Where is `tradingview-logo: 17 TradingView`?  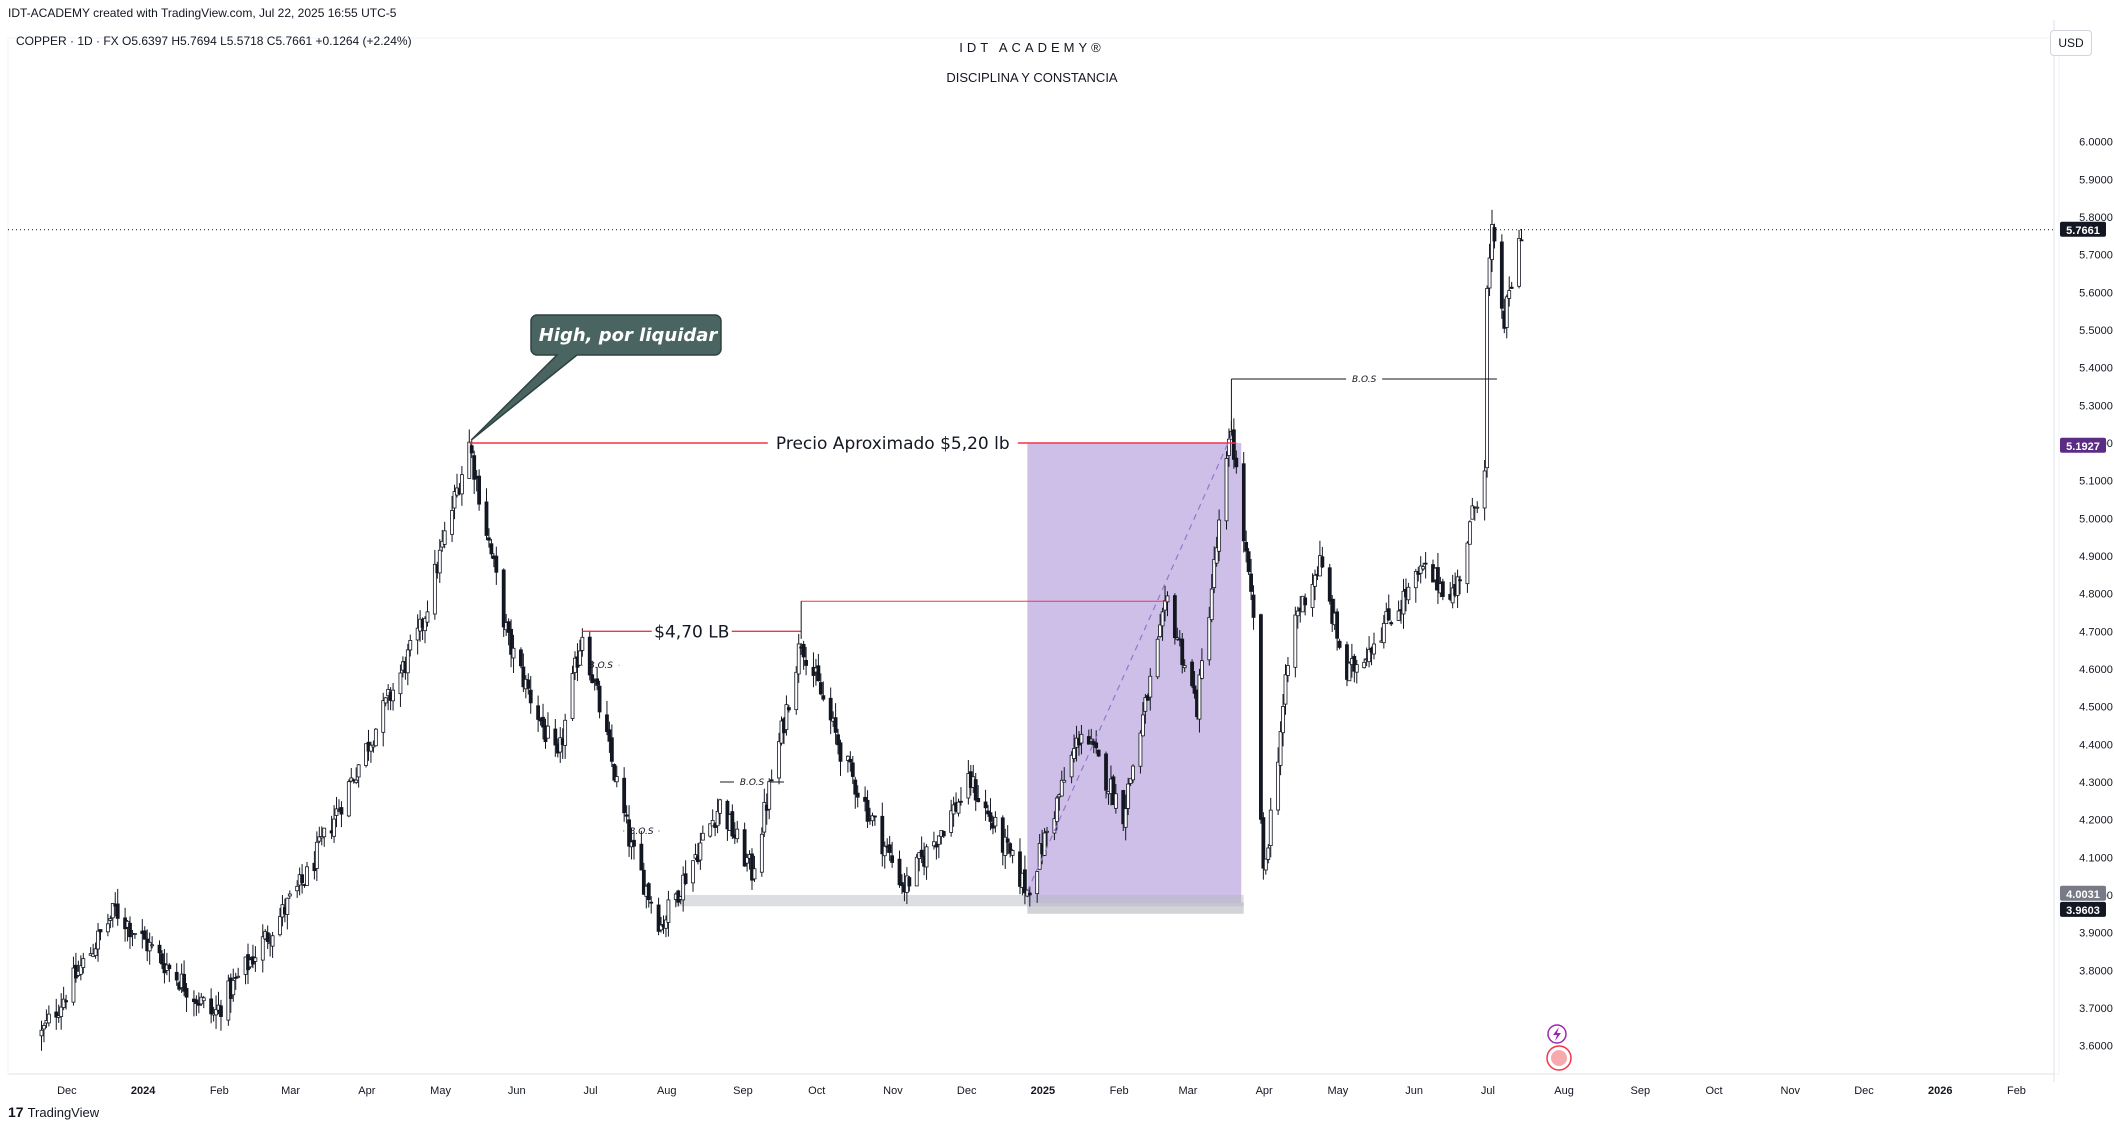 tradingview-logo: 17 TradingView is located at coordinates (53, 1112).